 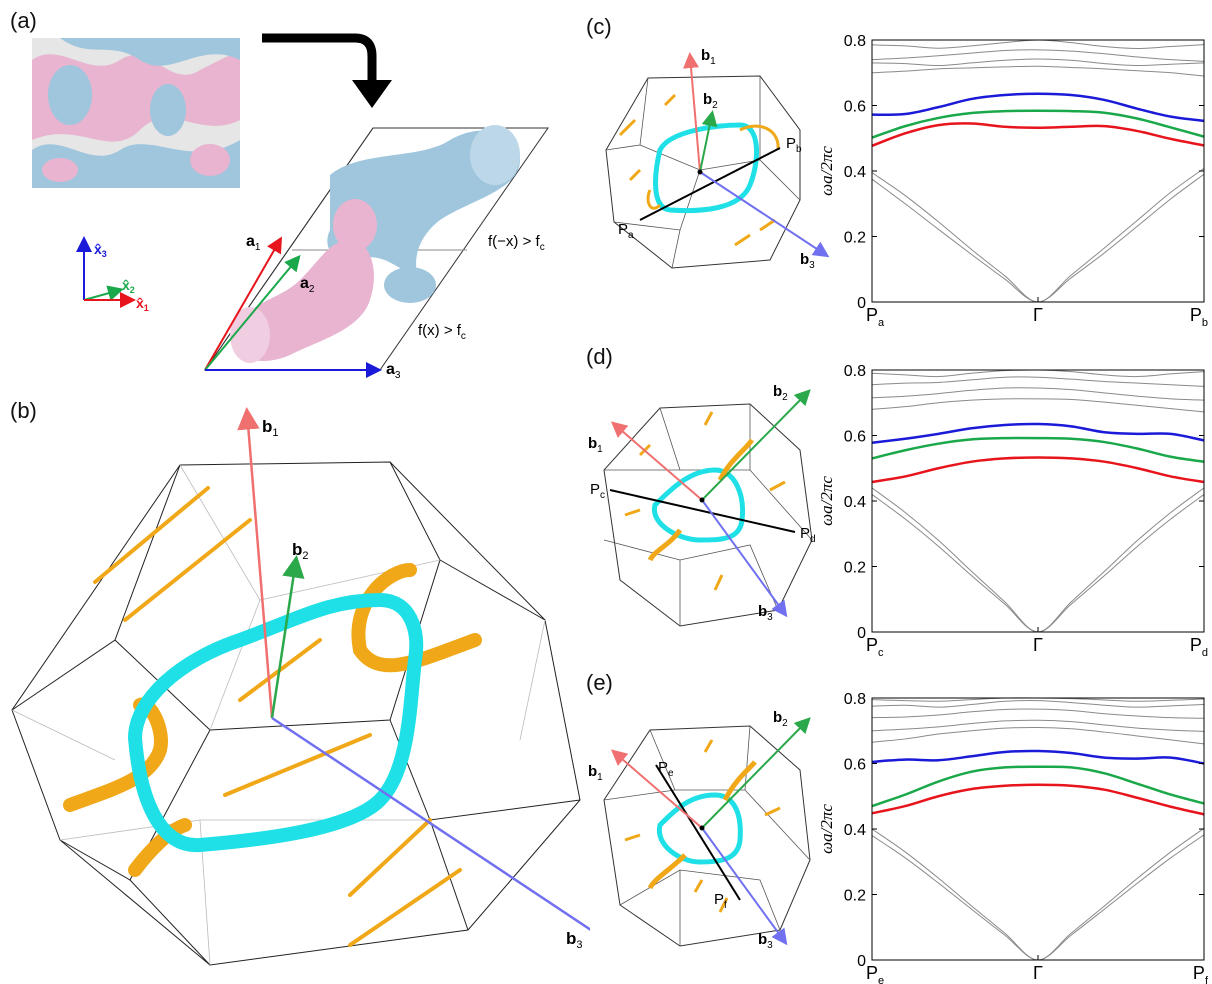 What do you see at coordinates (599, 682) in the screenshot?
I see `panel-label-e: (e)` at bounding box center [599, 682].